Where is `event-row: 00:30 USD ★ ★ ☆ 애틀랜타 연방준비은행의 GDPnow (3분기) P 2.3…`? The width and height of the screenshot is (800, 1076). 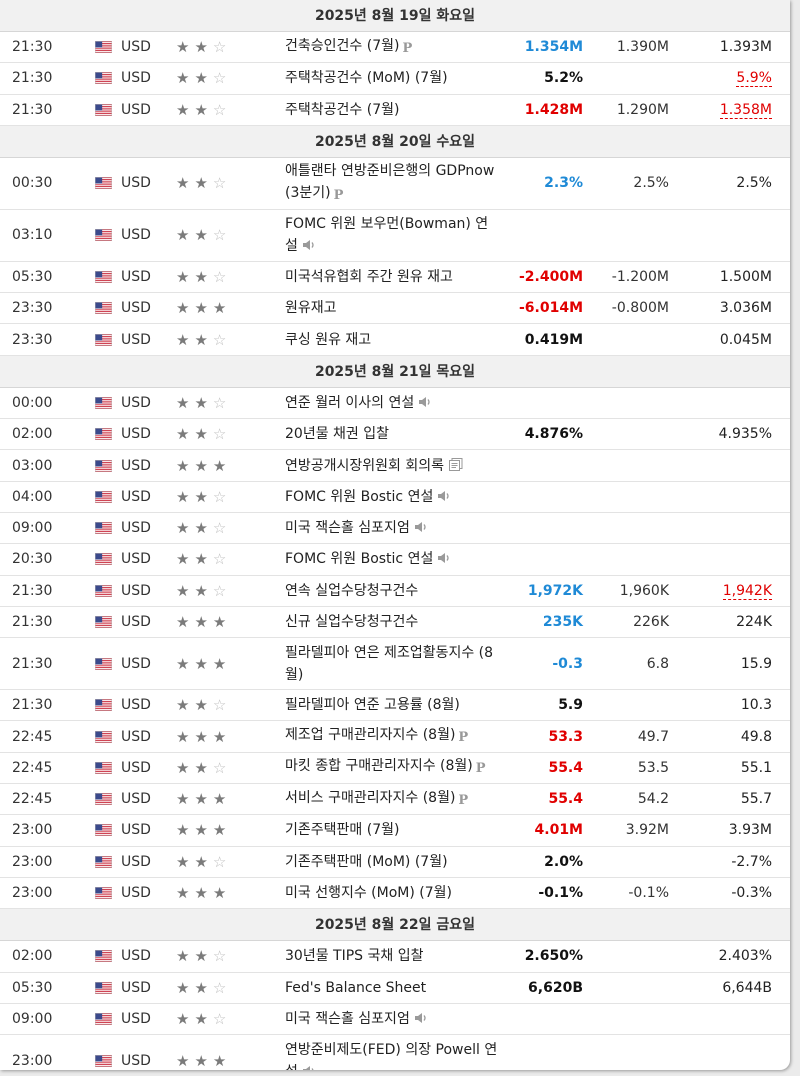
event-row: 00:30 USD ★ ★ ☆ 애틀랜타 연방준비은행의 GDPnow (3분기) P 2.3… is located at coordinates (395, 184).